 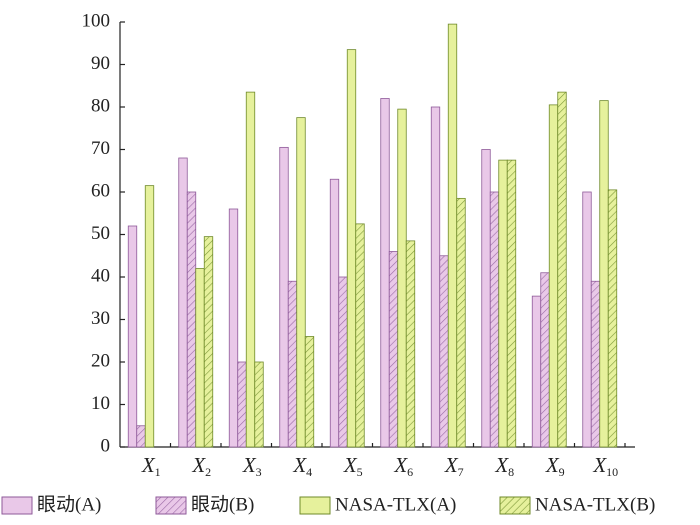 What do you see at coordinates (222, 504) in the screenshot?
I see `legend-label: 眼动(B)` at bounding box center [222, 504].